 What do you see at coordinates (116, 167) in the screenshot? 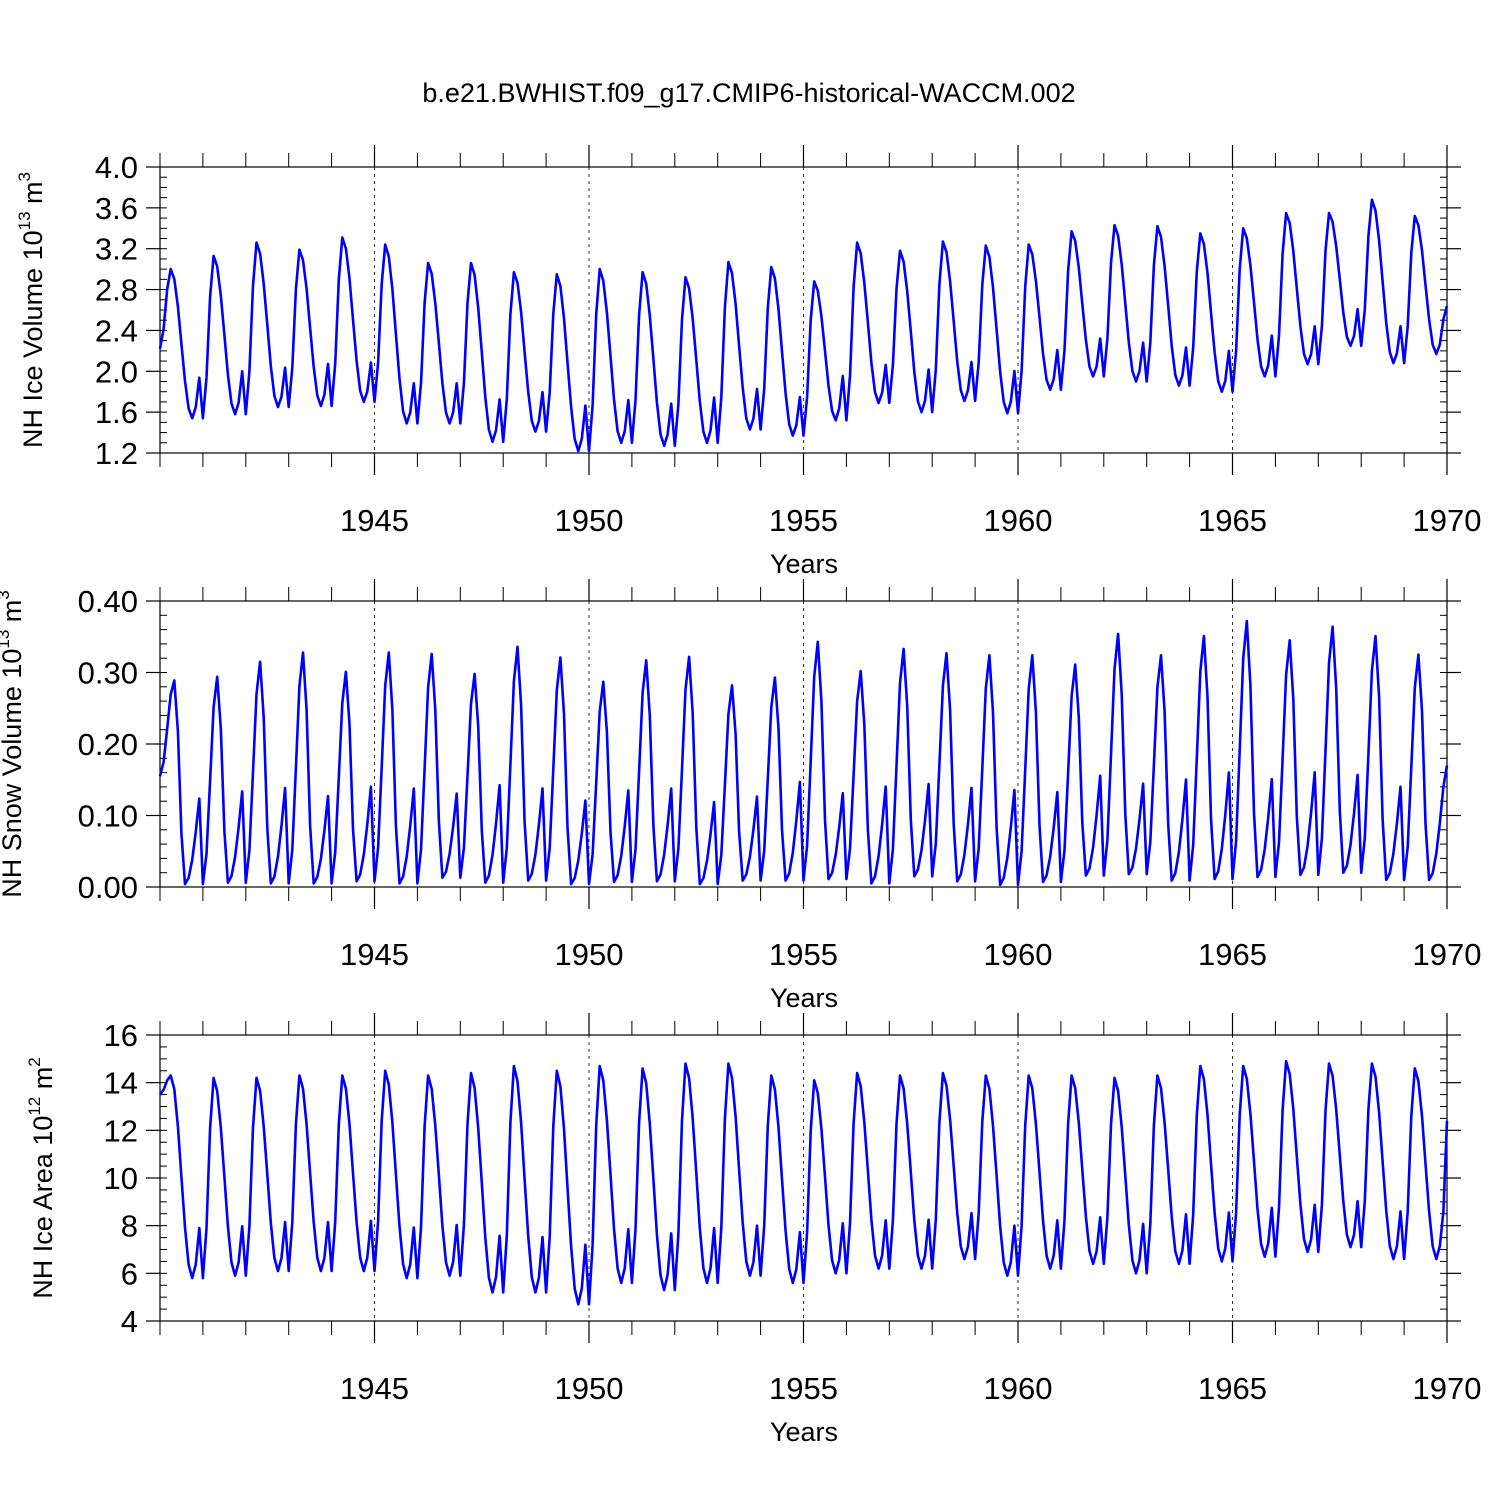
I see `ice-volume-y-tick-label: 4.0` at bounding box center [116, 167].